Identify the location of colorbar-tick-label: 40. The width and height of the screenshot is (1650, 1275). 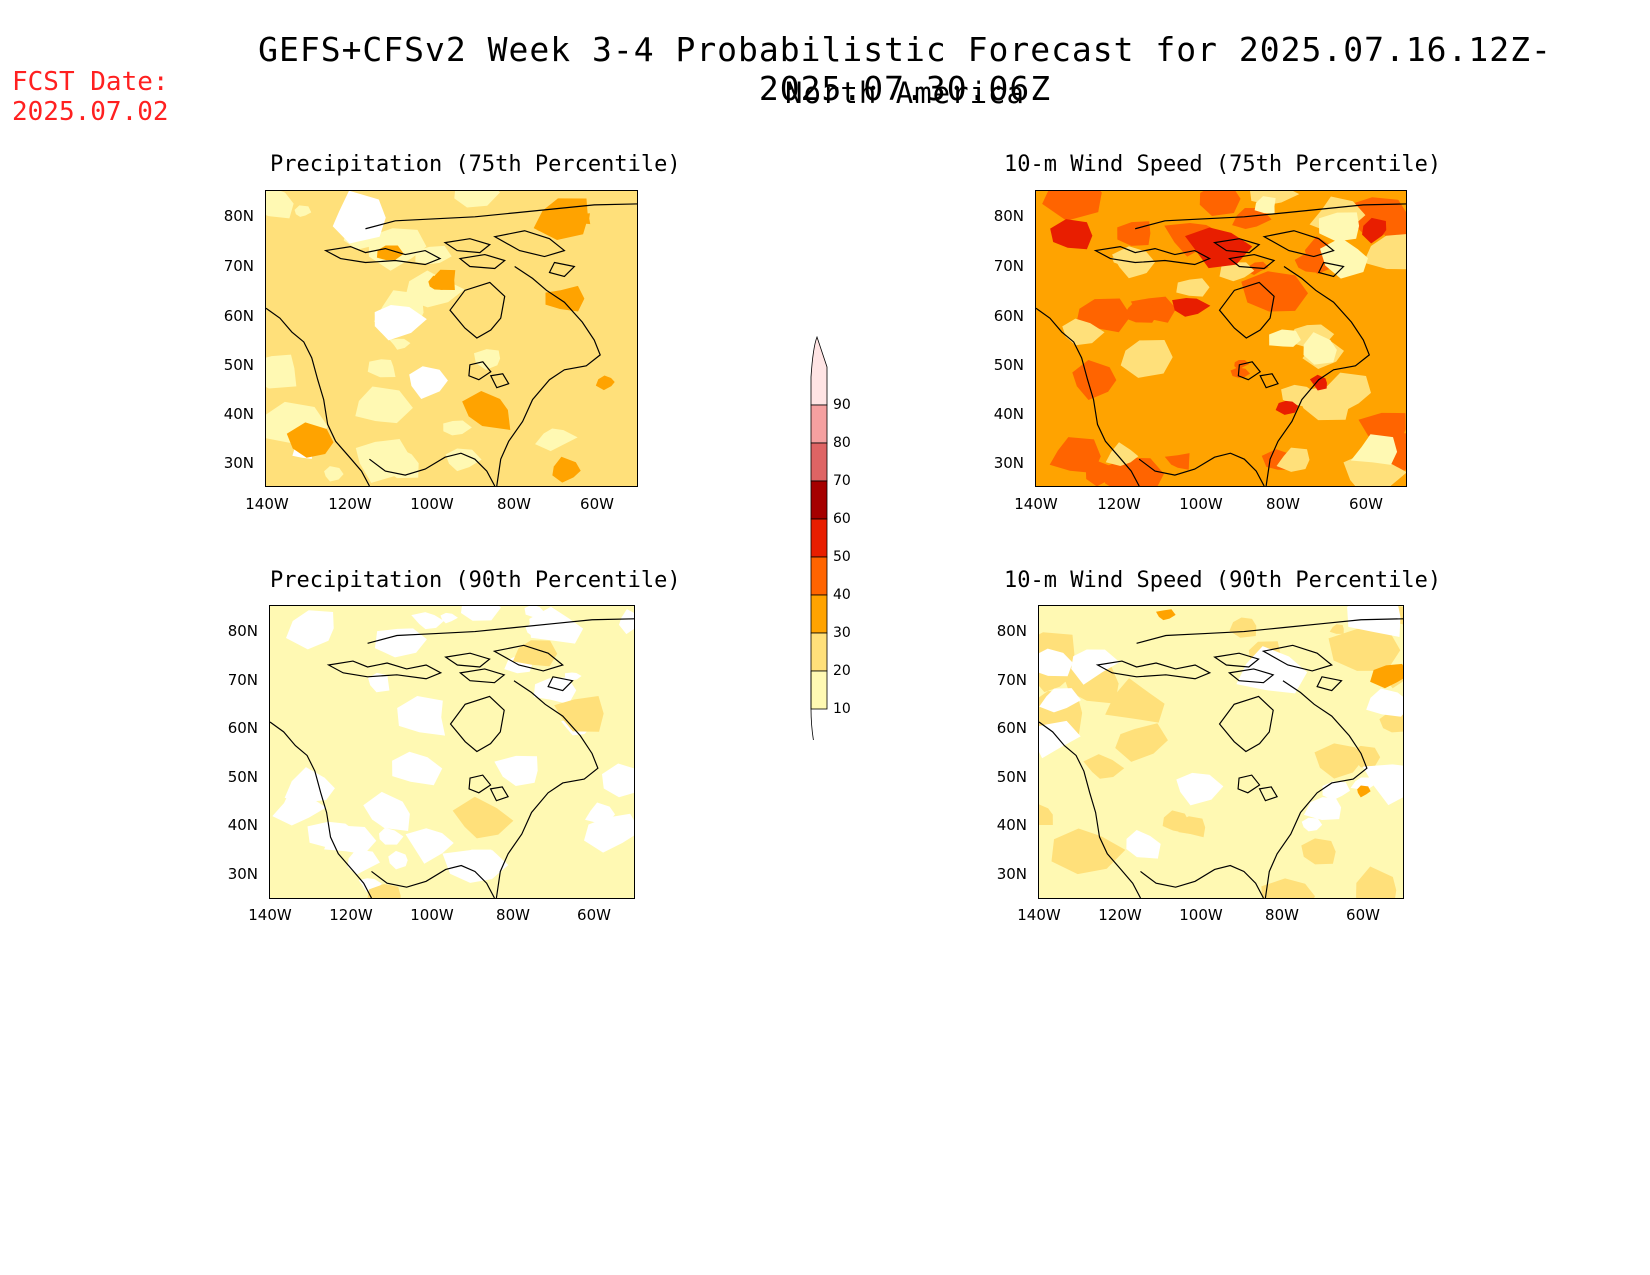
(842, 595).